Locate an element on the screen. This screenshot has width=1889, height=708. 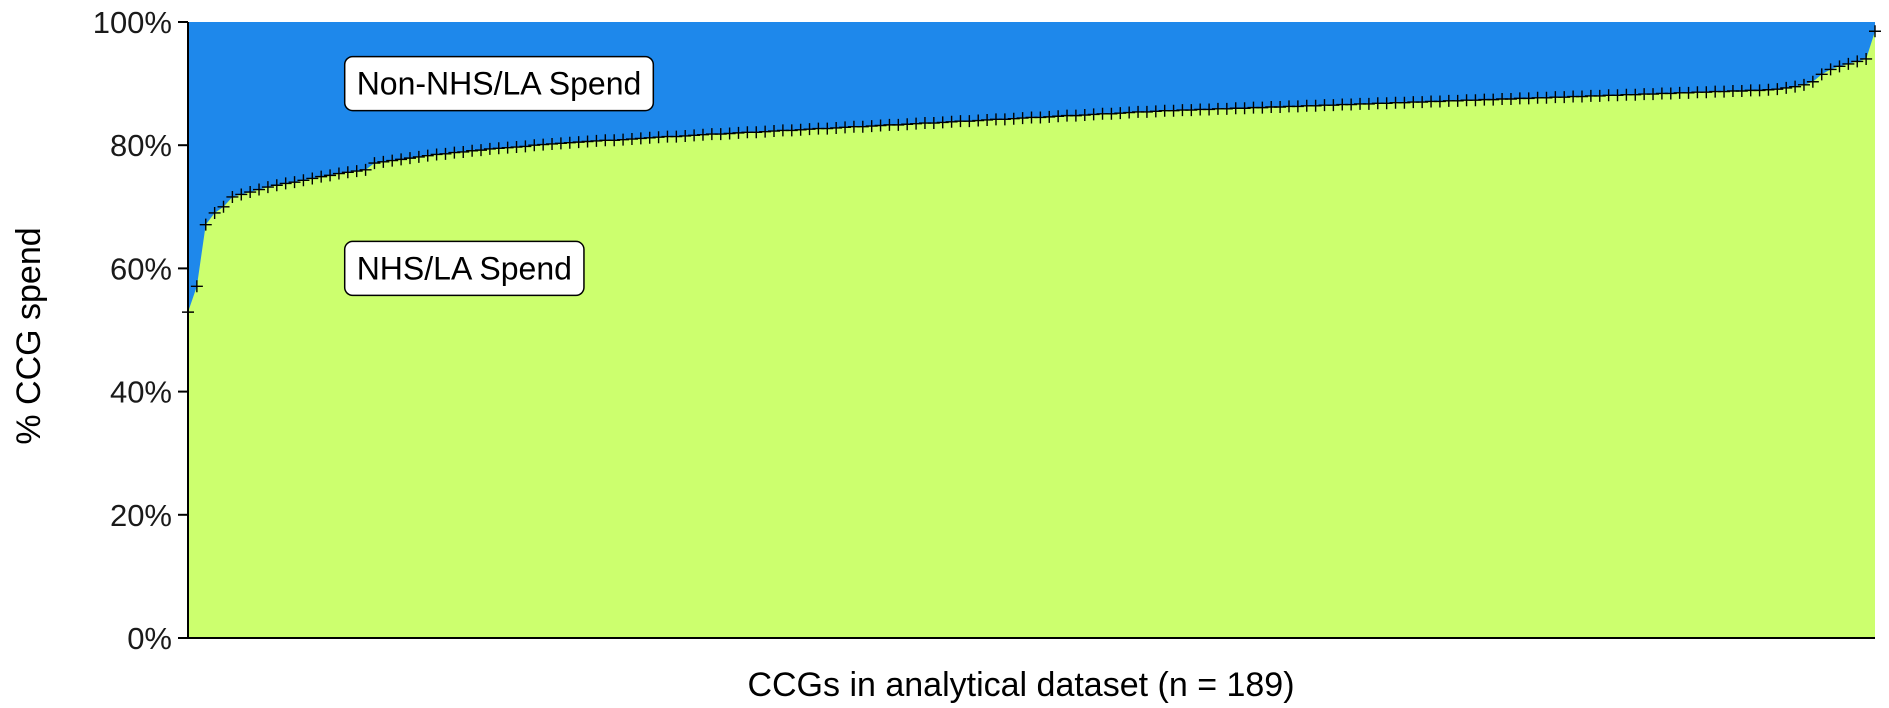
y-tick-label: 60% is located at coordinates (141, 268).